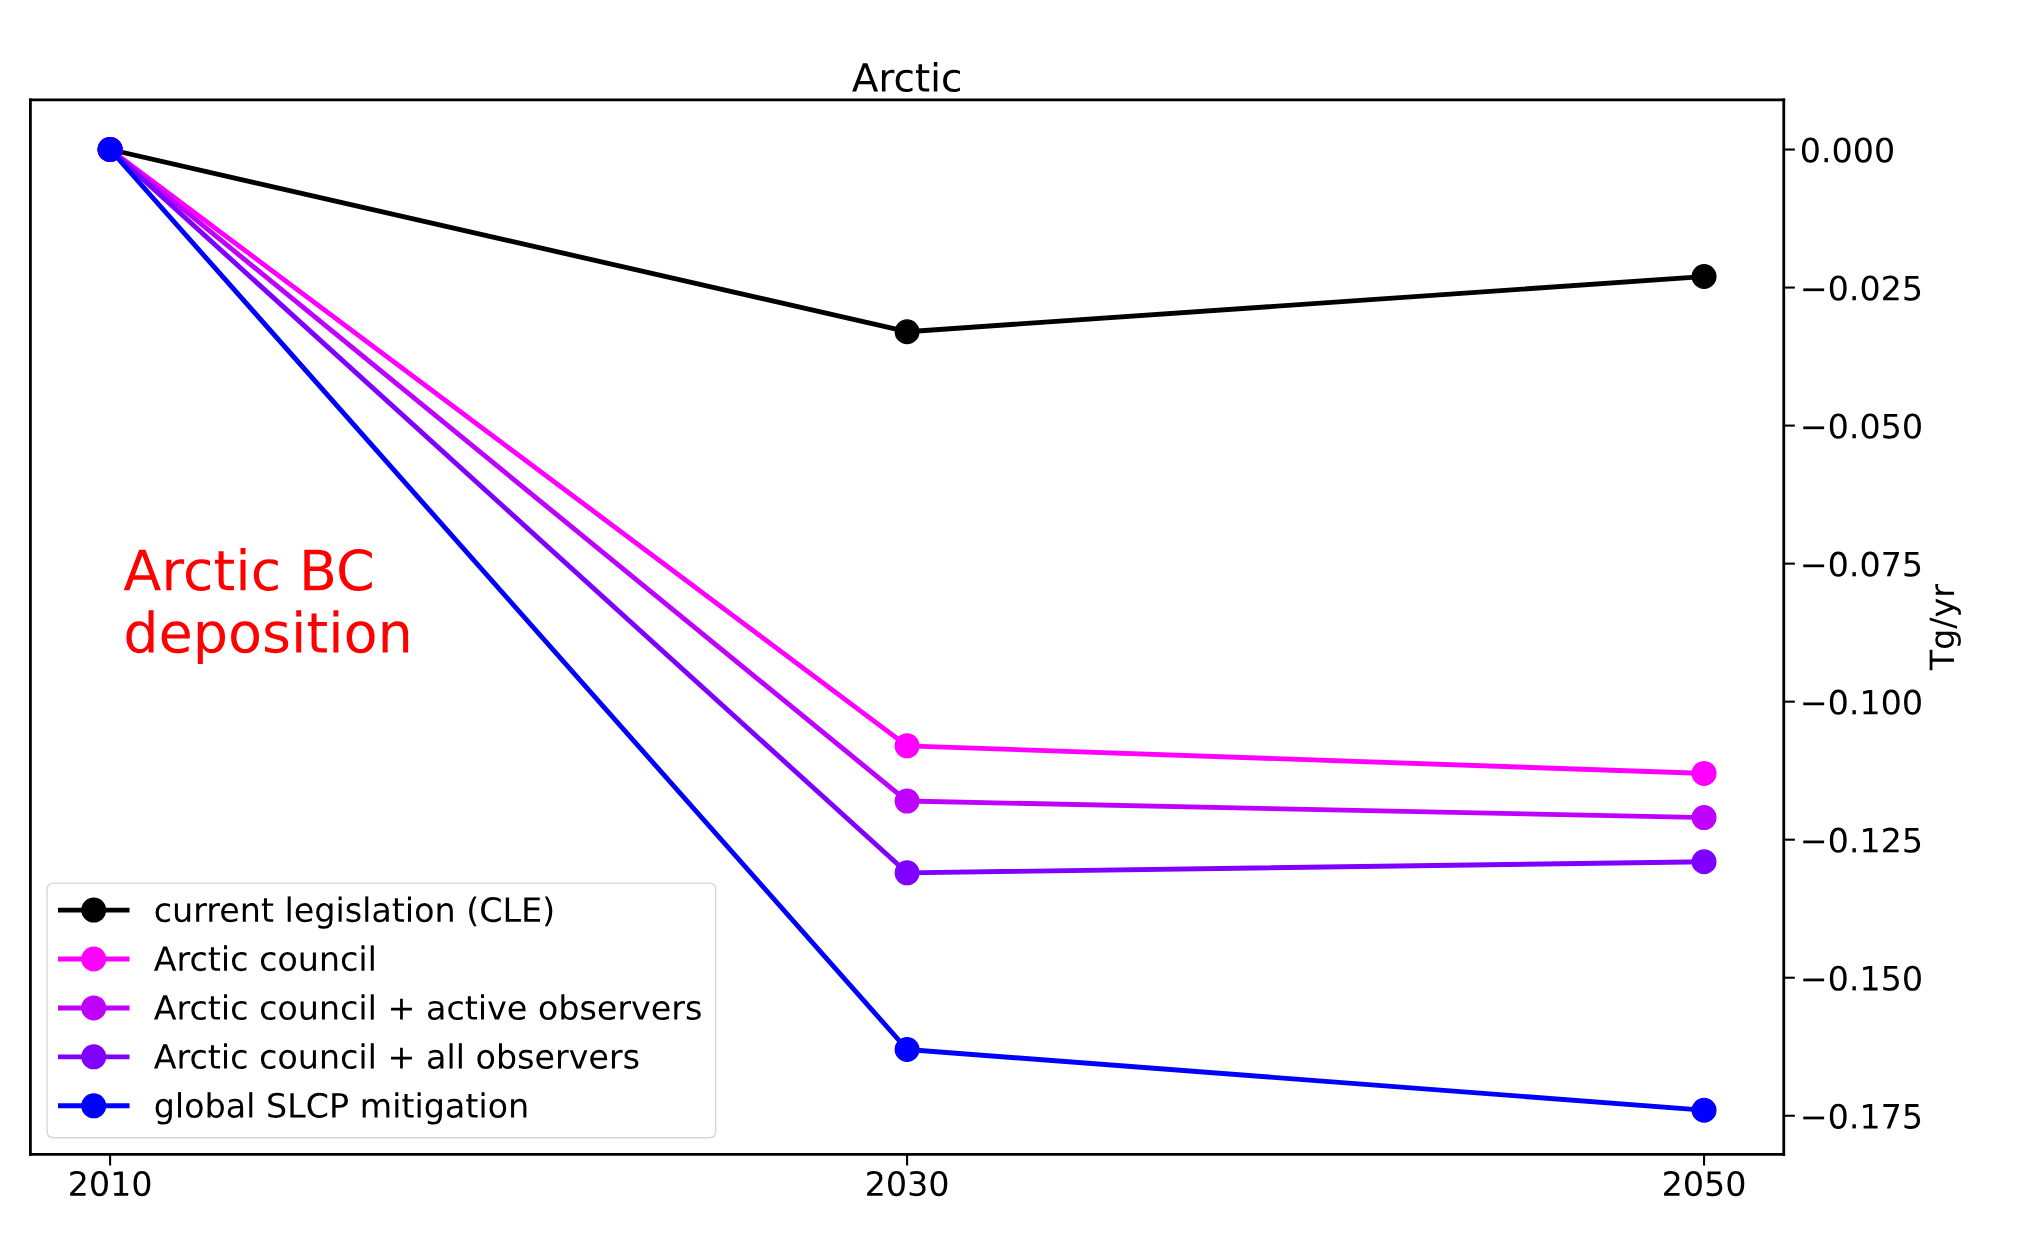 The image size is (2027, 1248). I want to click on legend-label: Arctic council, so click(264, 958).